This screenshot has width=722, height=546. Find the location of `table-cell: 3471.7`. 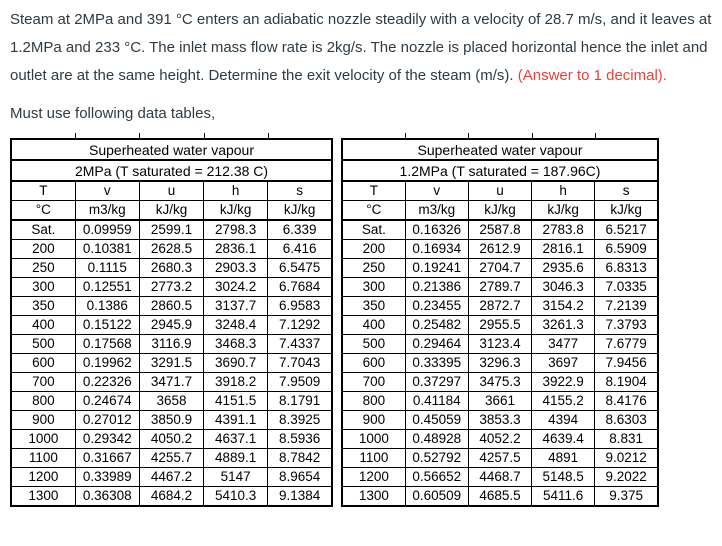

table-cell: 3471.7 is located at coordinates (171, 382).